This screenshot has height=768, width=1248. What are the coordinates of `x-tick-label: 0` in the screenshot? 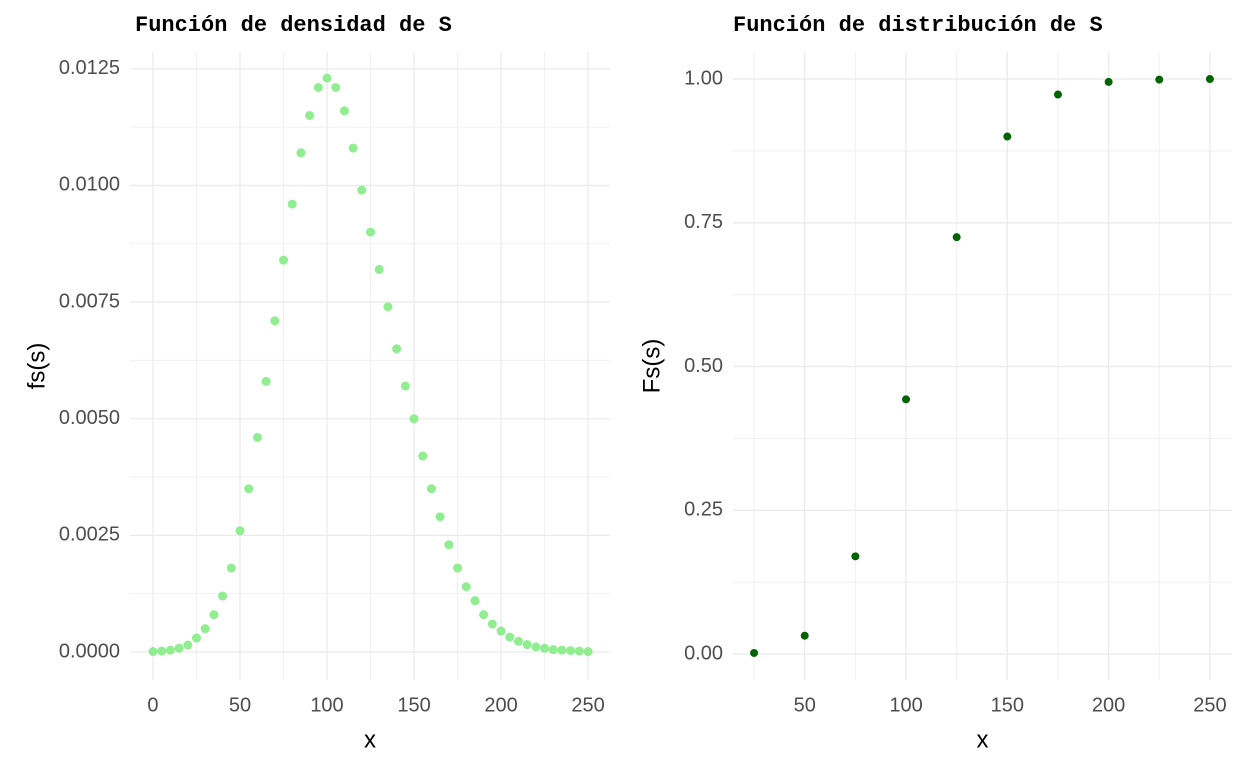 It's located at (152, 705).